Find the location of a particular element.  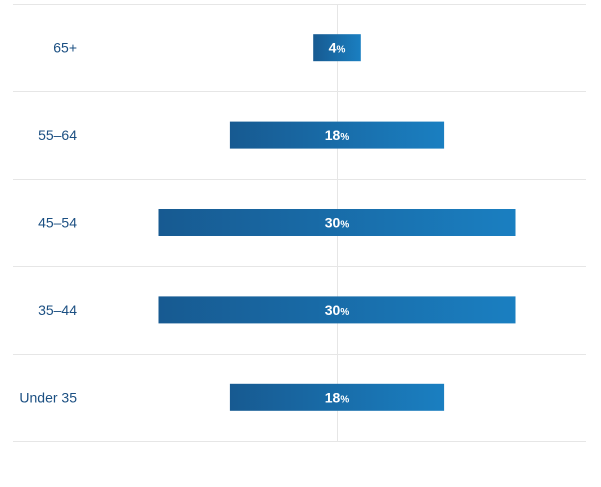

category-label: 65+ is located at coordinates (65, 48).